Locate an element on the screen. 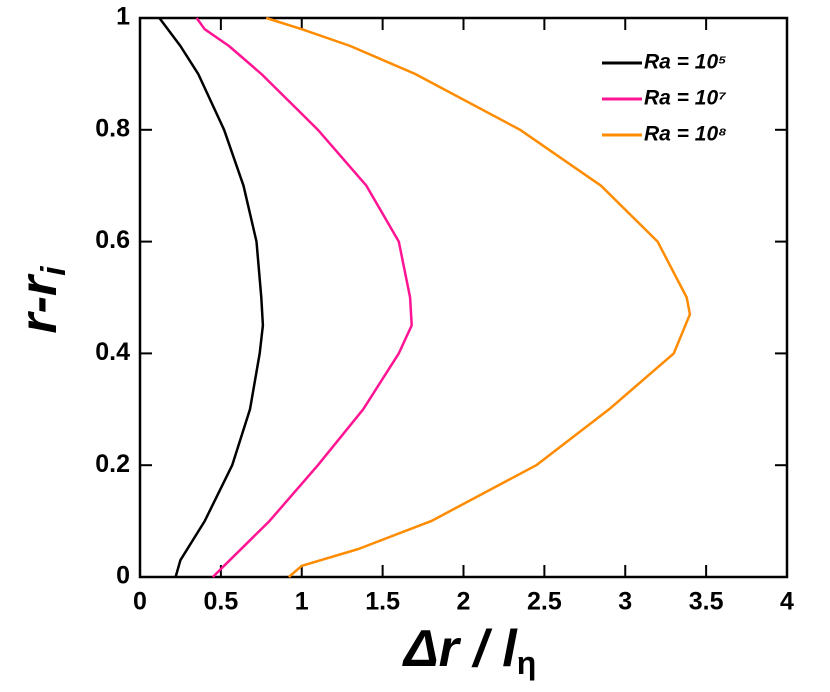  x-tick-label: 0 is located at coordinates (140, 602).